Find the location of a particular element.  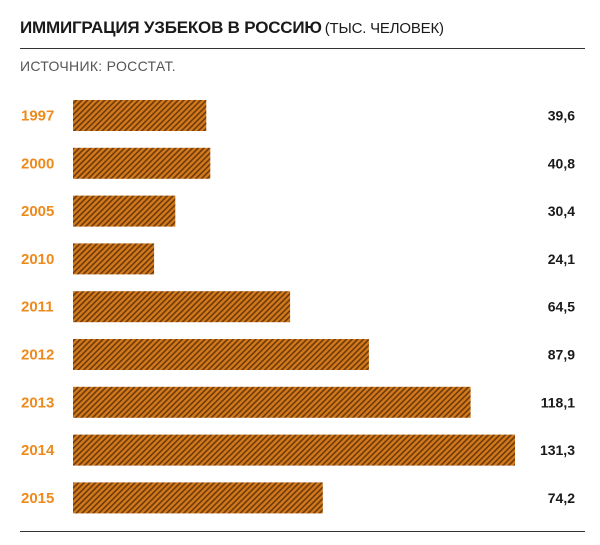

chart-source: ИСТОЧНИК: РОССТАТ. is located at coordinates (98, 66).